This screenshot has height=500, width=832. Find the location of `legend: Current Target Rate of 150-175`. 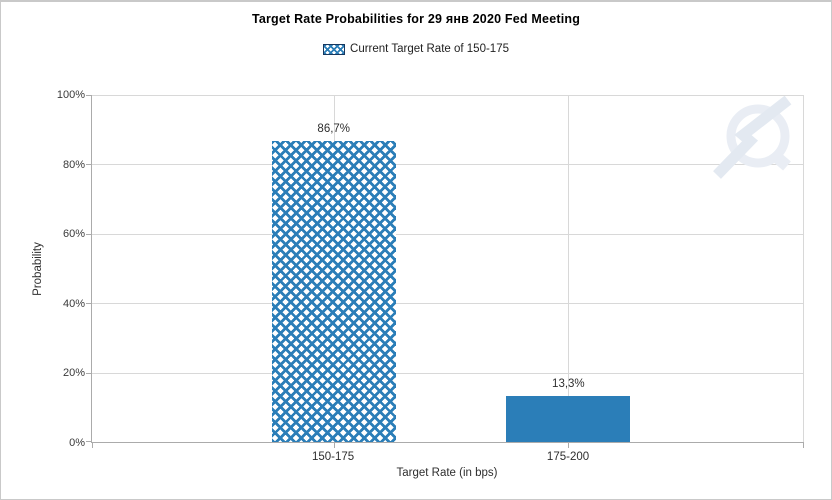

legend: Current Target Rate of 150-175 is located at coordinates (416, 49).